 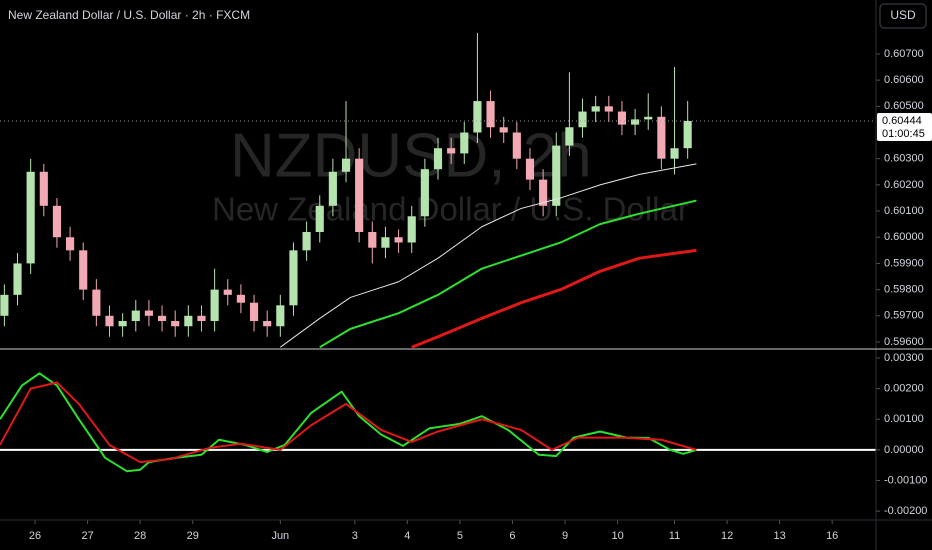 I want to click on x-tick-label: 3, so click(x=355, y=536).